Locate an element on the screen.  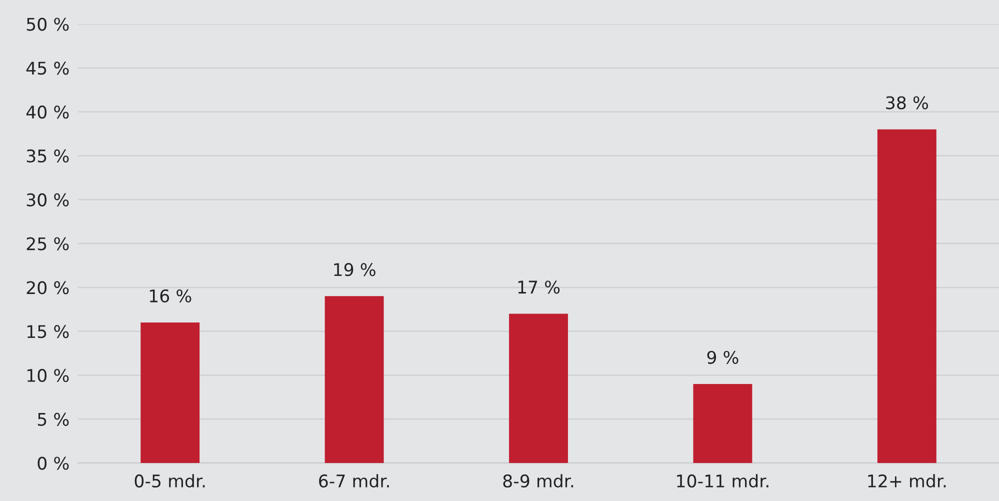
y-tick-label: 5 % is located at coordinates (53, 419).